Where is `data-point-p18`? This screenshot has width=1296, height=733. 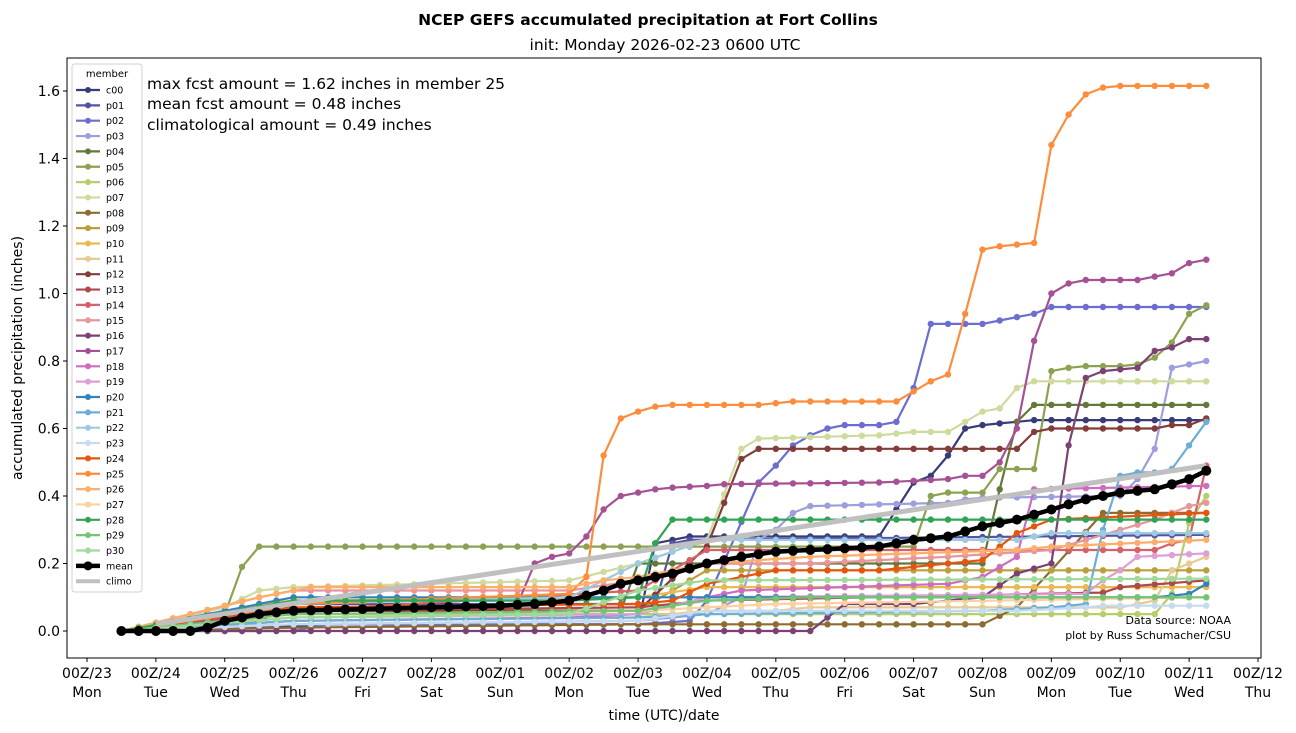 data-point-p18 is located at coordinates (1189, 486).